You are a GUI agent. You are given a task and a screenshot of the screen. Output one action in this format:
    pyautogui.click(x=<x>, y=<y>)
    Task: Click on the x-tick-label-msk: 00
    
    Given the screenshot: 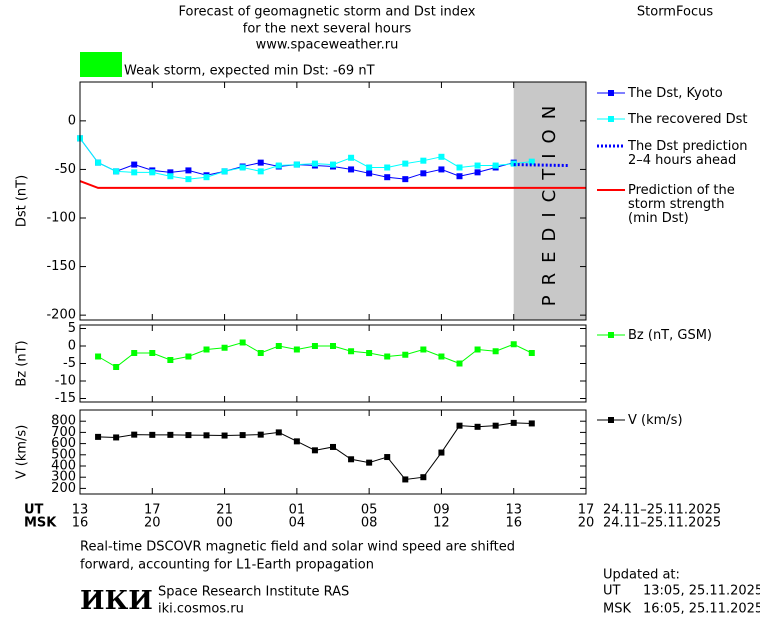 What is the action you would take?
    pyautogui.click(x=224, y=523)
    